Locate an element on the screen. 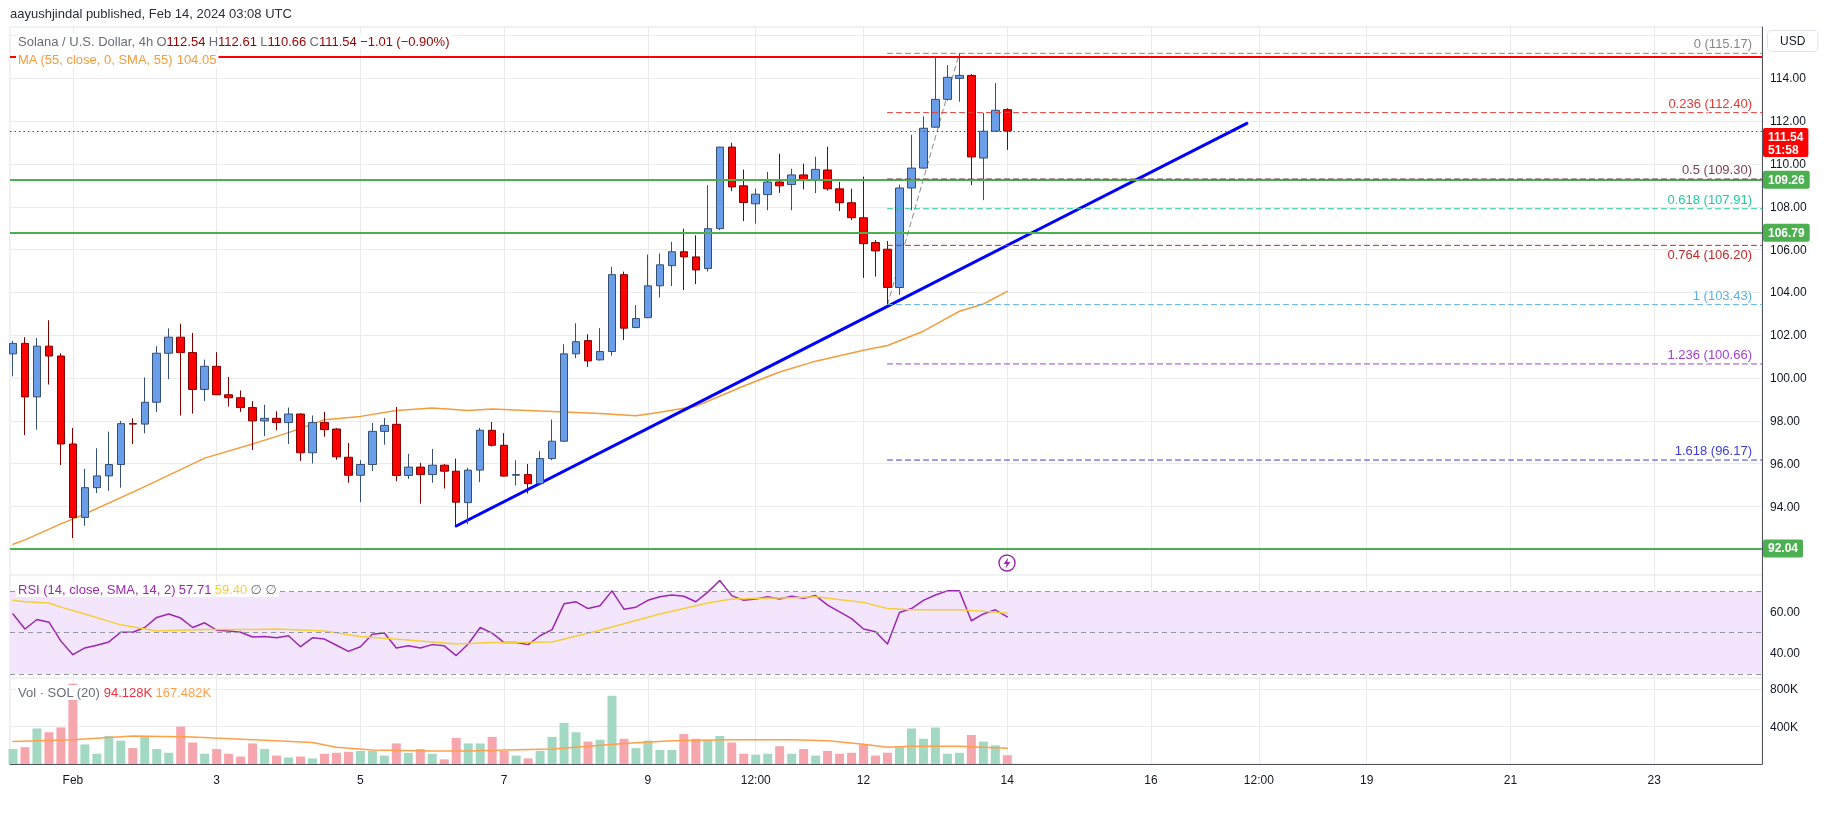 The width and height of the screenshot is (1835, 827). y-tick-label: 114.00 is located at coordinates (1788, 78).